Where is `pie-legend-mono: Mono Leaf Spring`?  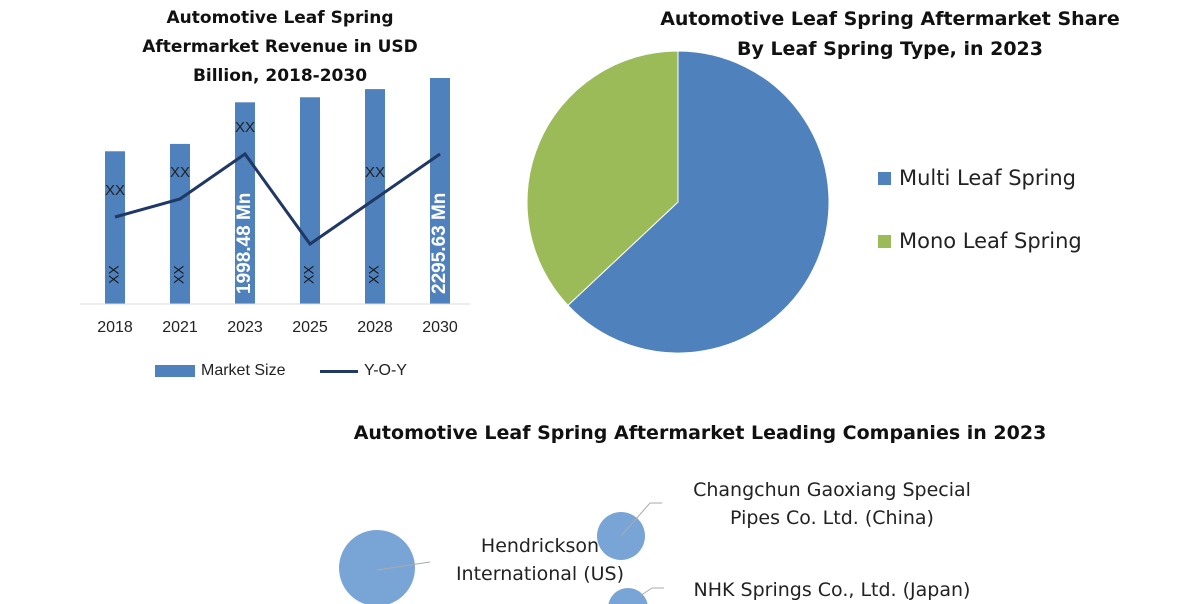
pie-legend-mono: Mono Leaf Spring is located at coordinates (980, 241).